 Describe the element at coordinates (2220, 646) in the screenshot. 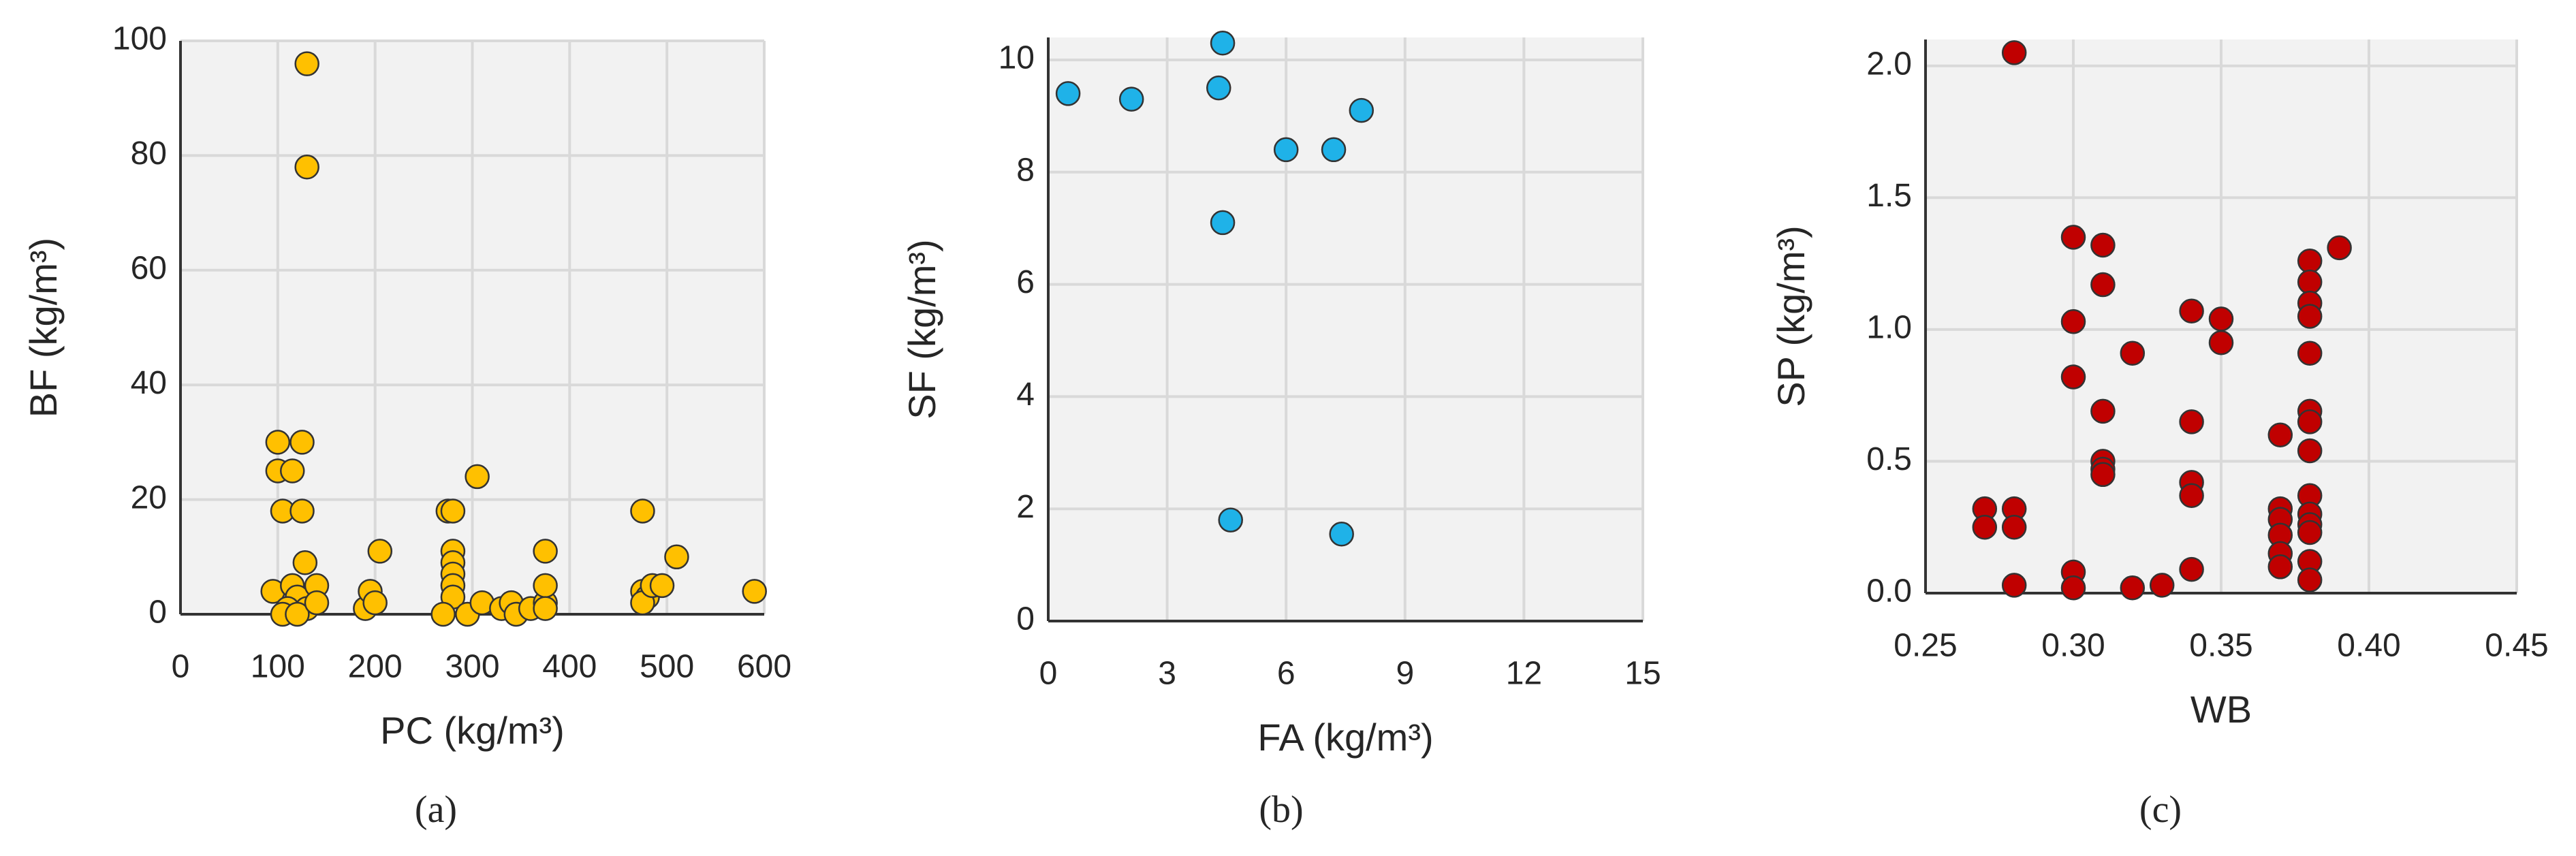

I see `x-tick-label: 0.35` at that location.